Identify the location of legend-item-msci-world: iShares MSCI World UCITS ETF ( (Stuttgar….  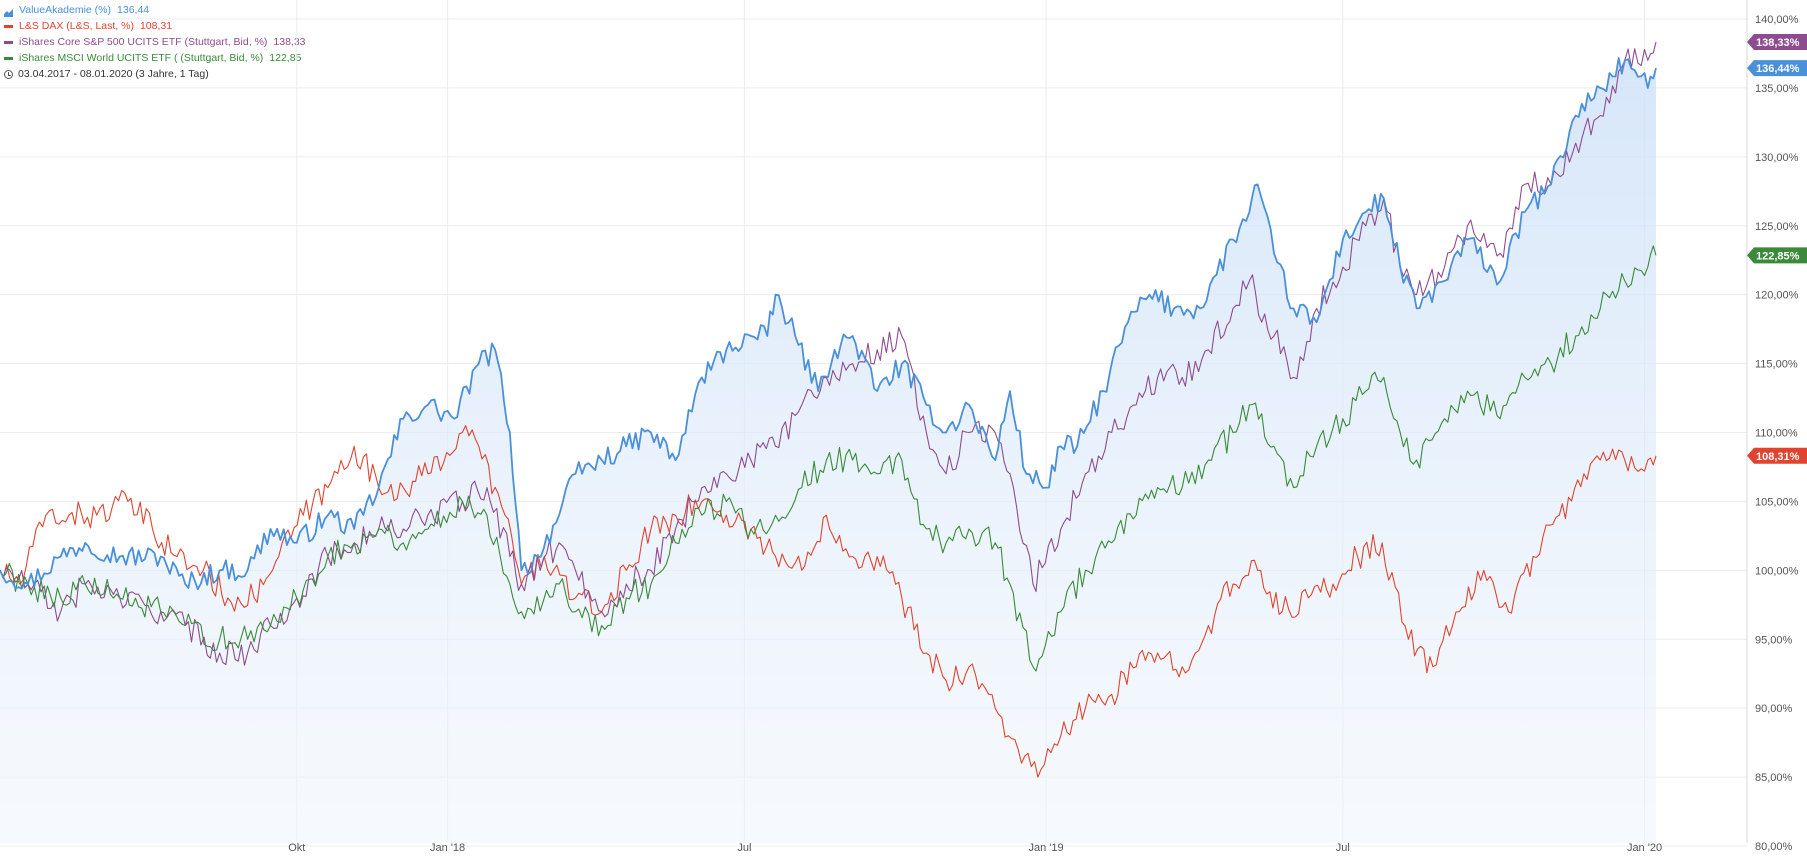
(155, 58).